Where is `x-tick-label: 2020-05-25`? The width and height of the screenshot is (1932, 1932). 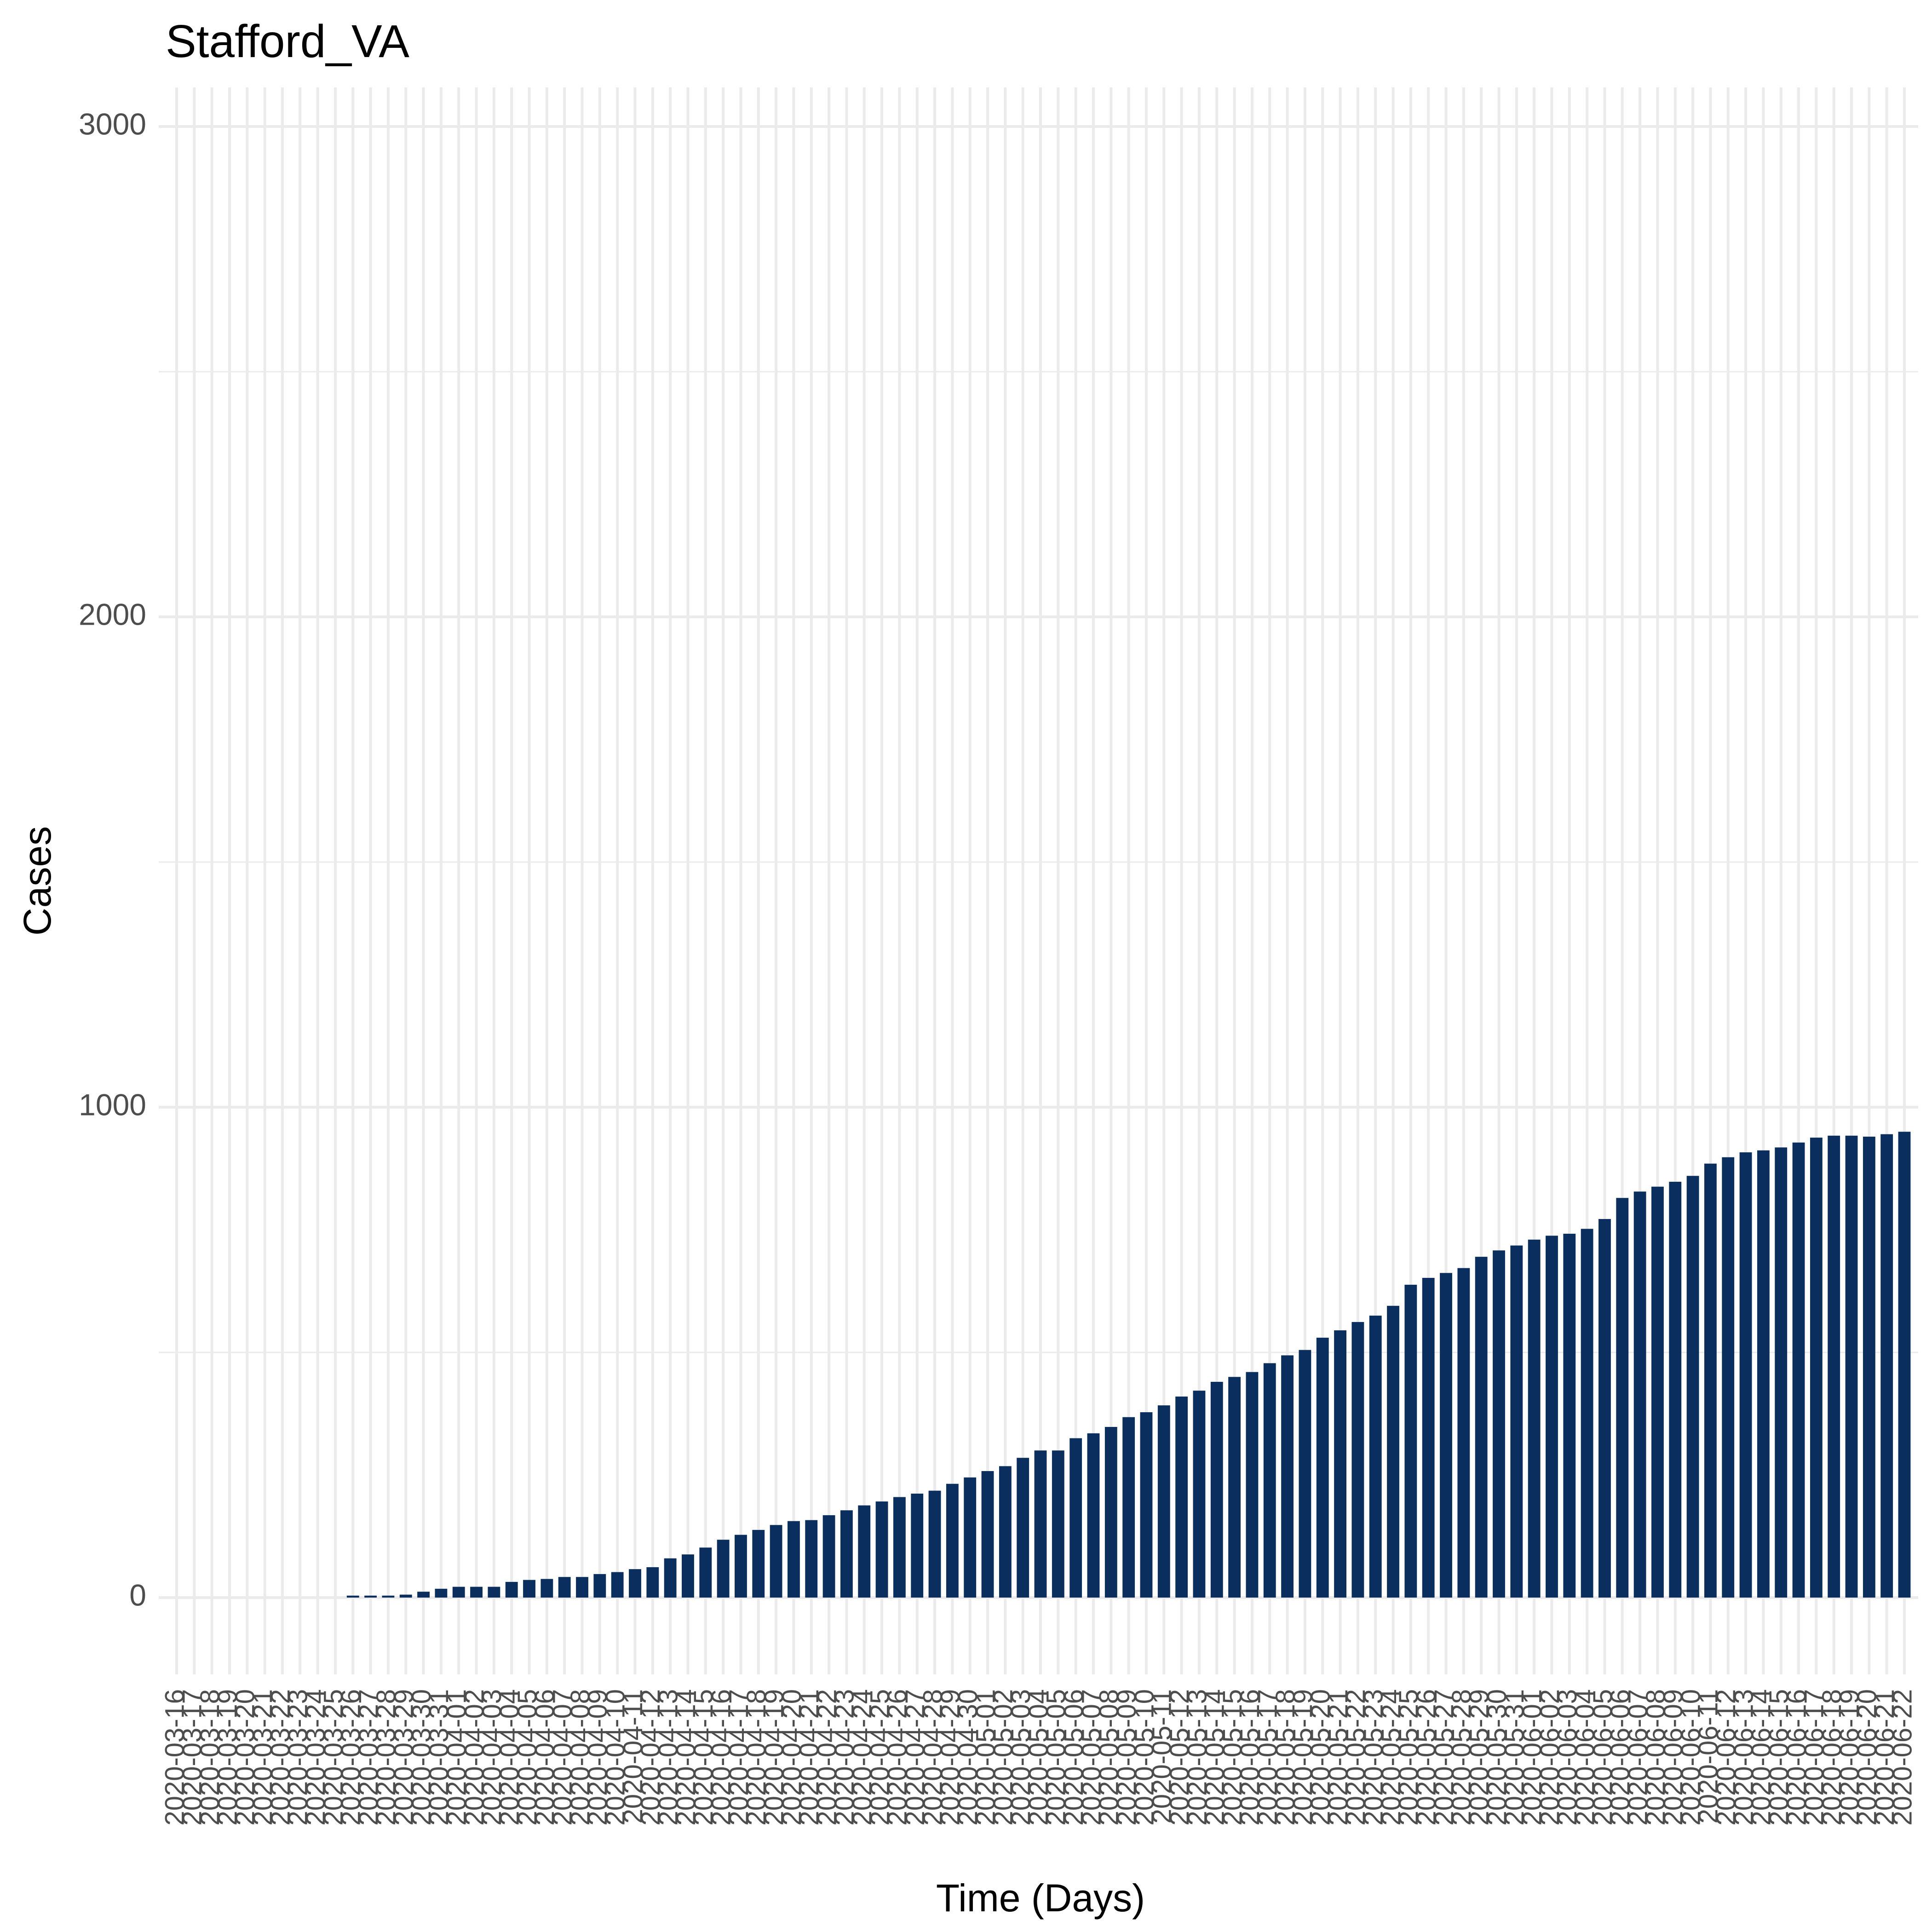
x-tick-label: 2020-05-25 is located at coordinates (1409, 1757).